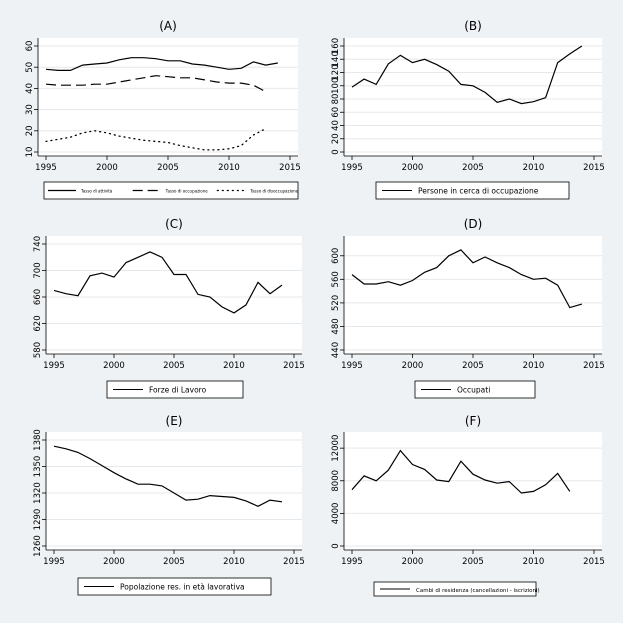  Describe the element at coordinates (187, 191) in the screenshot. I see `legend-label: Tasso di occupazione` at that location.